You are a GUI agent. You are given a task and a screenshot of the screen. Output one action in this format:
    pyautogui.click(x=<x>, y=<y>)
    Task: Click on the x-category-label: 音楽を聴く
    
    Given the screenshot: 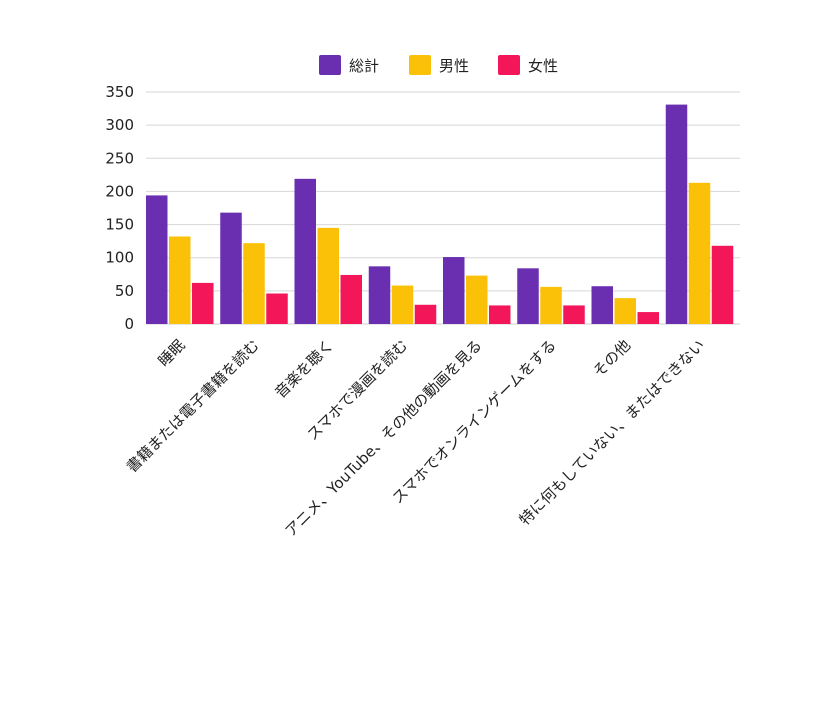 What is the action you would take?
    pyautogui.click(x=304, y=369)
    